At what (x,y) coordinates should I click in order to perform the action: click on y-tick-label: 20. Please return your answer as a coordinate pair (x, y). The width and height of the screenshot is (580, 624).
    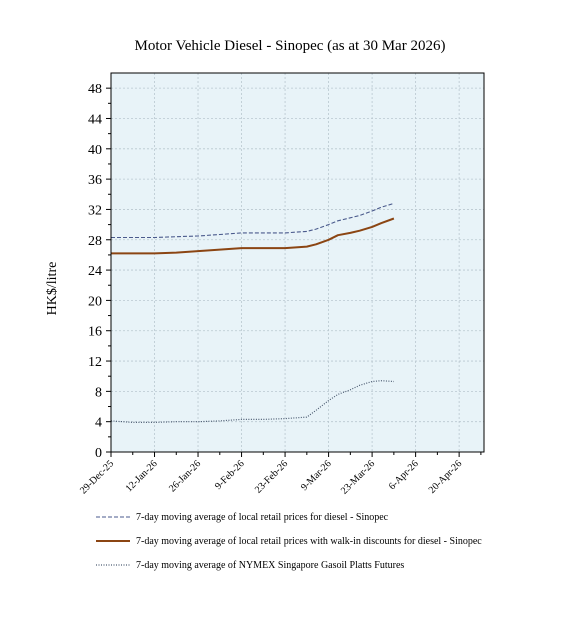
    Looking at the image, I should click on (95, 301).